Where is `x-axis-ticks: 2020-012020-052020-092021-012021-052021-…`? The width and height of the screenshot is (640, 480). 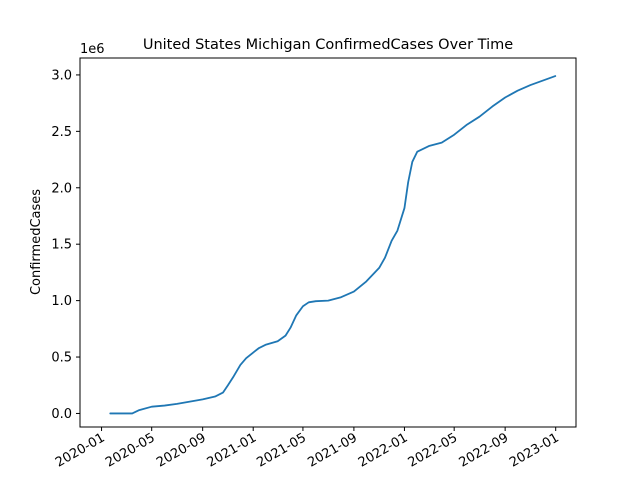
x-axis-ticks: 2020-012020-052020-092021-012021-052021-… is located at coordinates (307, 449).